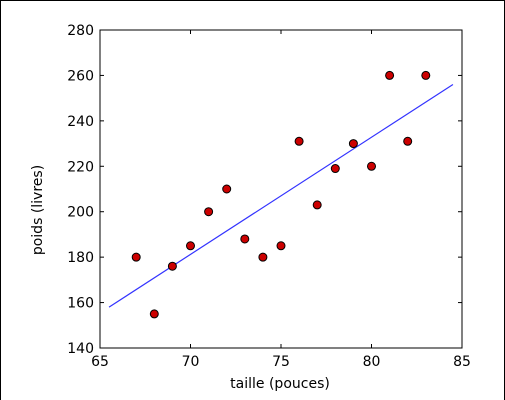 The height and width of the screenshot is (400, 505). What do you see at coordinates (281, 362) in the screenshot?
I see `x-tick-label: 75` at bounding box center [281, 362].